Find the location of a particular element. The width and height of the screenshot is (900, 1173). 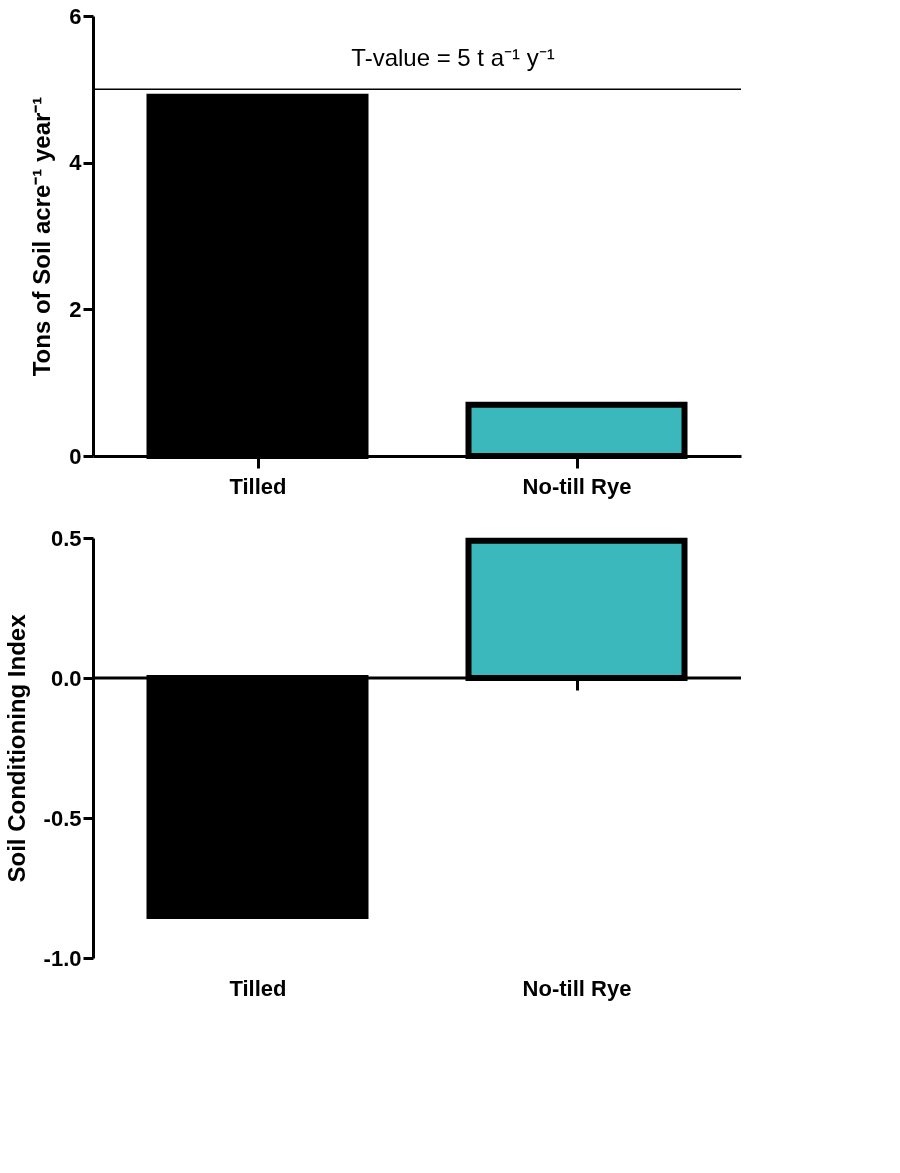

y-axis-title: Tons of Soil acre⁻¹ year⁻¹ is located at coordinates (42, 236).